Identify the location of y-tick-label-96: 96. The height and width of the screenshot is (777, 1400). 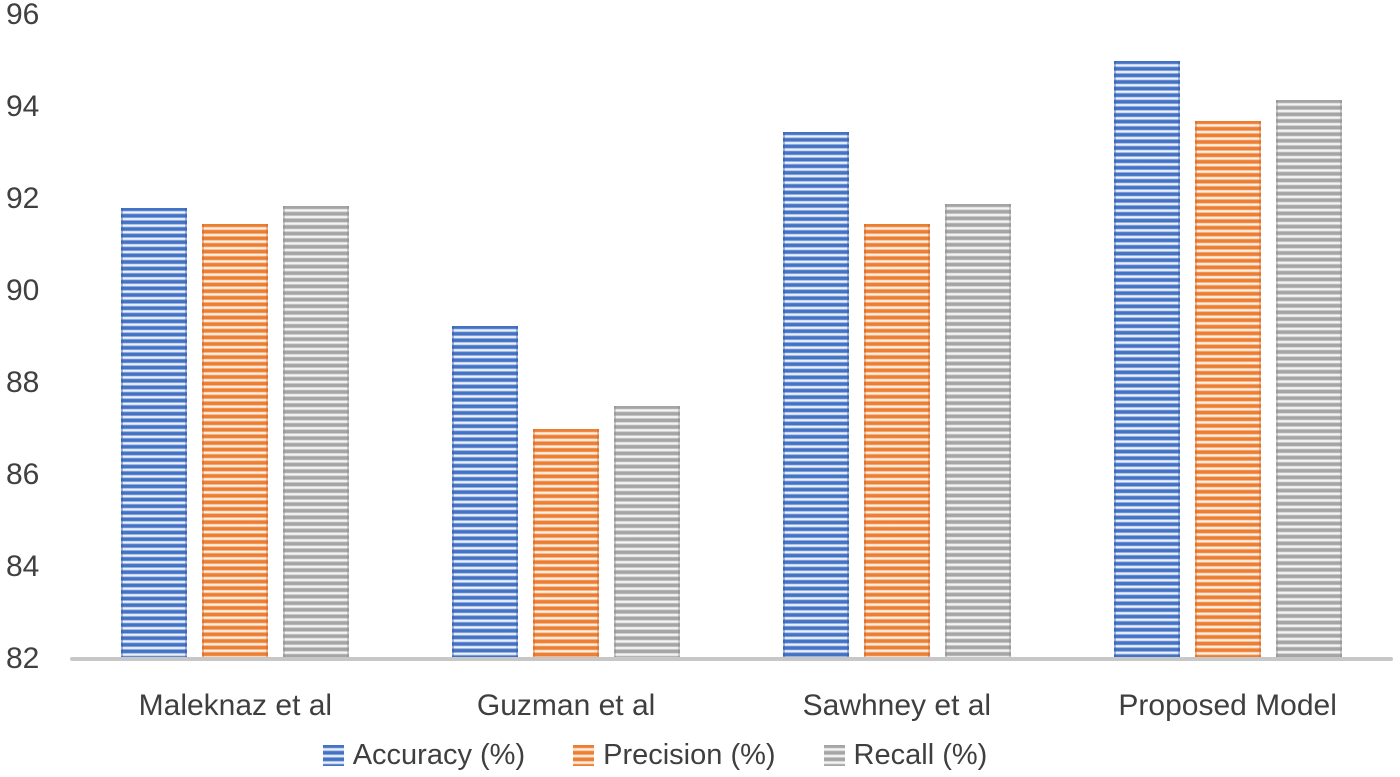
(23, 15).